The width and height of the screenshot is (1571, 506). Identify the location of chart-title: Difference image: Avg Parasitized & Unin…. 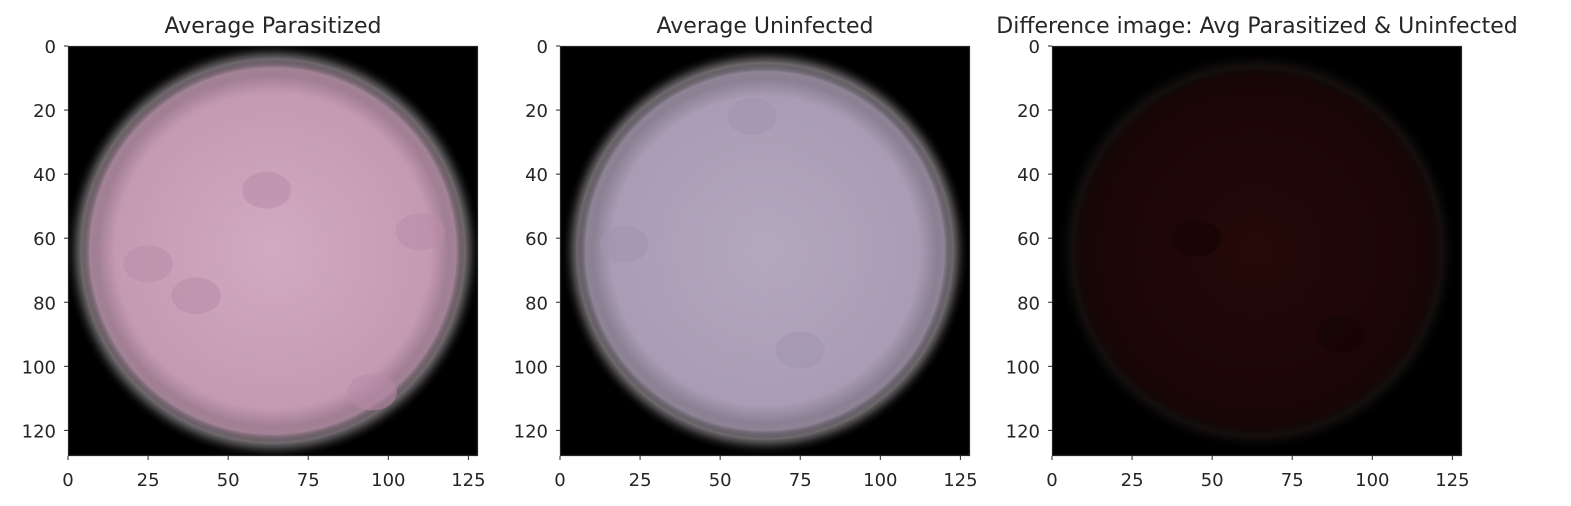
(1256, 26).